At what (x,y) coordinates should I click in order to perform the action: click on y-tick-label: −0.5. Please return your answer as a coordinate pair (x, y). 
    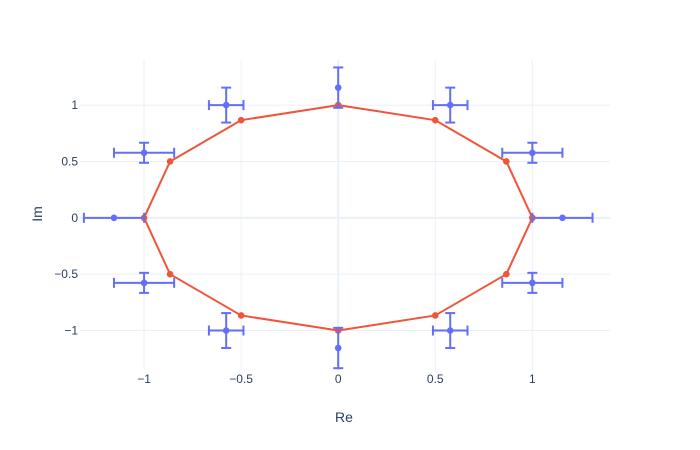
    Looking at the image, I should click on (66, 274).